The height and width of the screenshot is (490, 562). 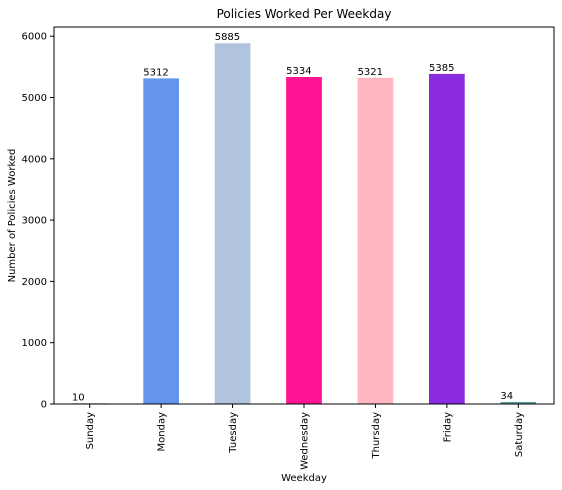 I want to click on bar-tuesday, so click(x=232, y=223).